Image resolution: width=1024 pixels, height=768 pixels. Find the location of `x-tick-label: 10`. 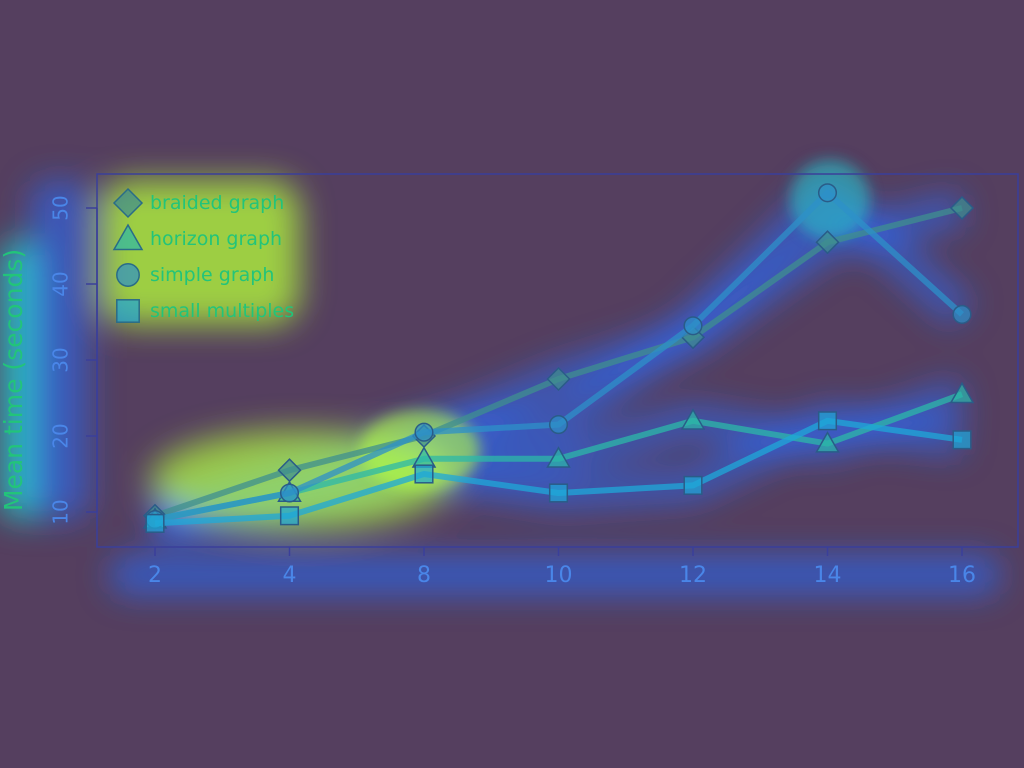

x-tick-label: 10 is located at coordinates (559, 575).